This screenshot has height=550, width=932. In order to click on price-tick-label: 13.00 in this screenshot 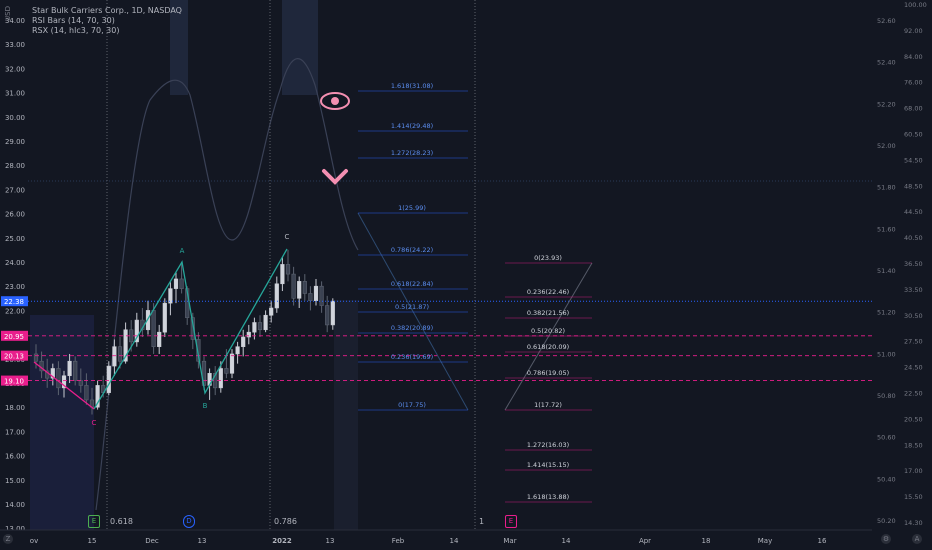, I will do `click(15, 529)`.